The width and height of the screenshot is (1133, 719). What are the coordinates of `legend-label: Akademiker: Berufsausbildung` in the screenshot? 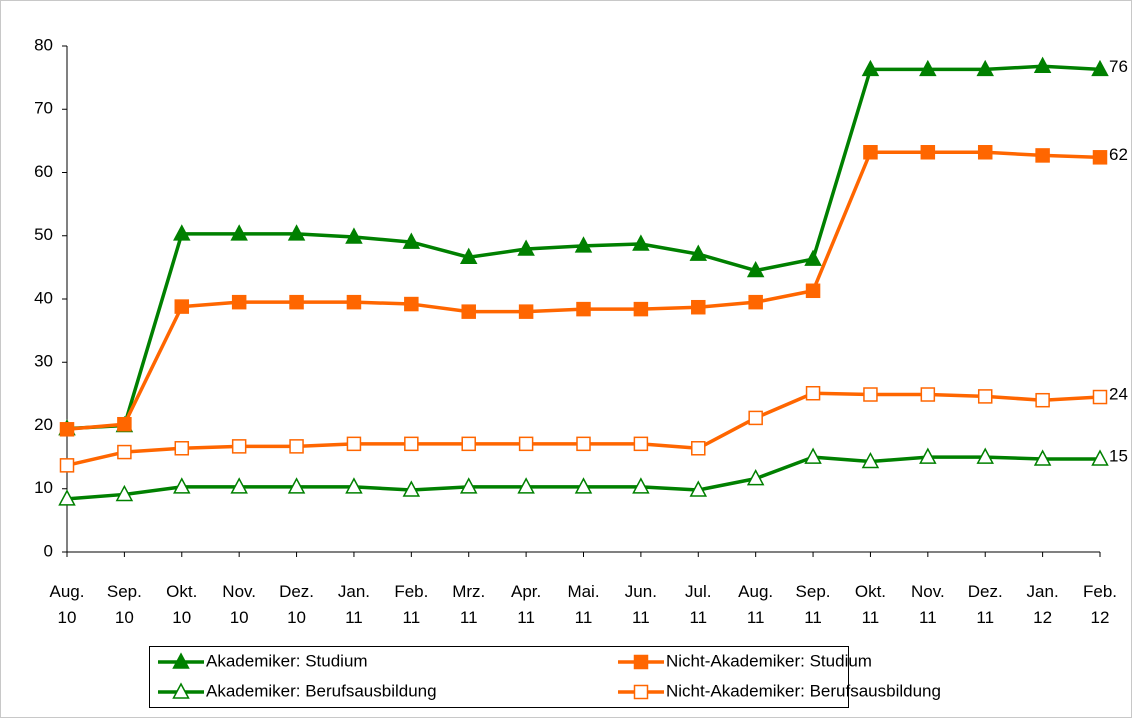 It's located at (321, 690).